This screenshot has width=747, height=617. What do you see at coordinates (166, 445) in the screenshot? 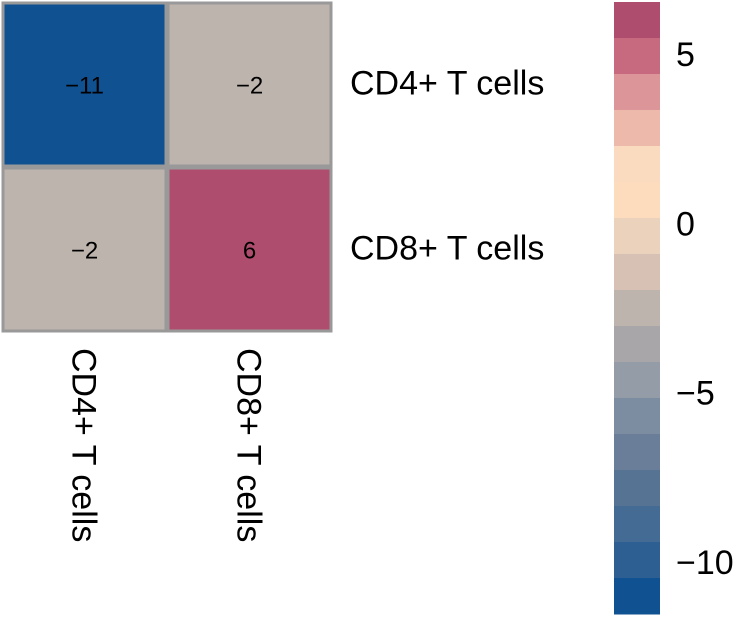
I see `column-labels: CD4+ T cells CD8+ T cells` at bounding box center [166, 445].